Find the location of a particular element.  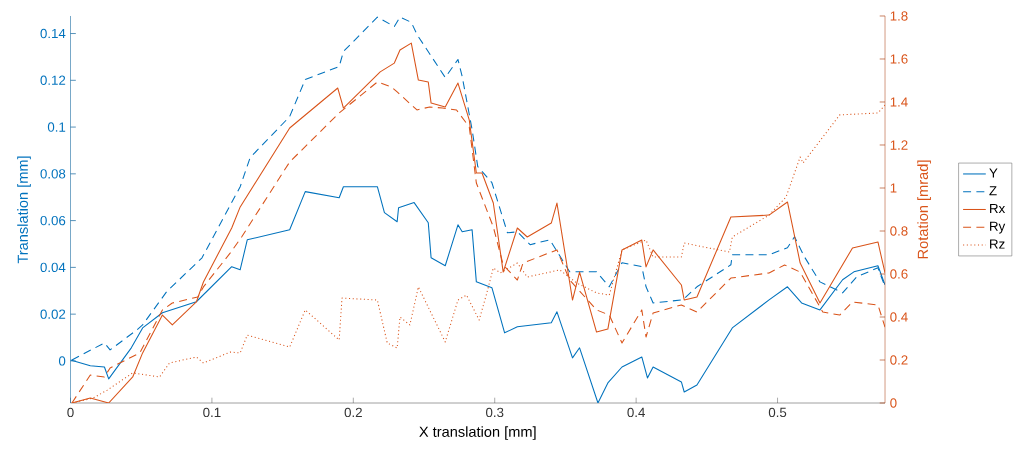

legend-label: Rx is located at coordinates (998, 208).